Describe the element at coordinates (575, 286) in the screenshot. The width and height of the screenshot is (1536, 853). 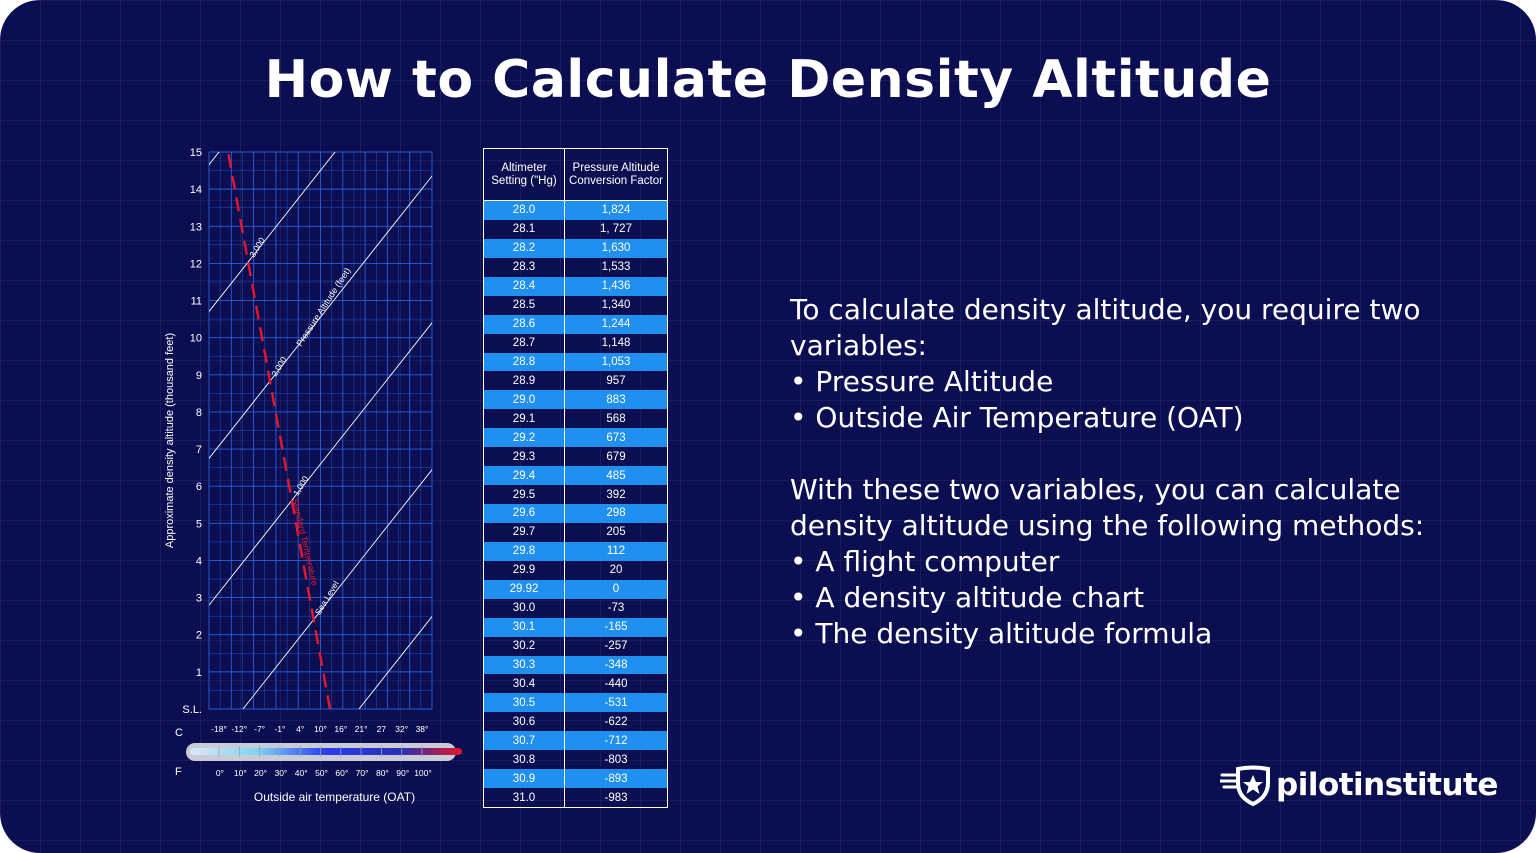
I see `table-row: 28.4 1,436` at that location.